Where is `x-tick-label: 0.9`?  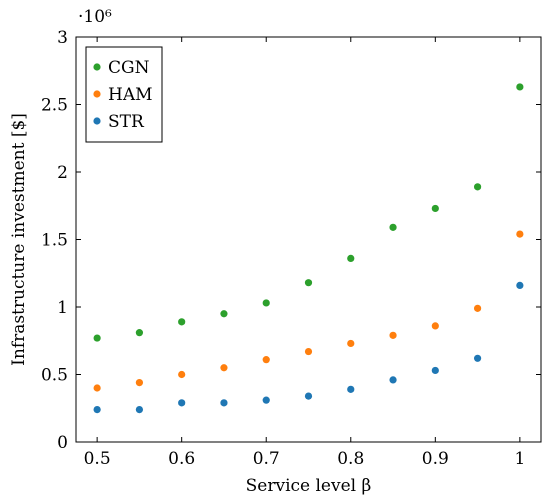
x-tick-label: 0.9 is located at coordinates (435, 459).